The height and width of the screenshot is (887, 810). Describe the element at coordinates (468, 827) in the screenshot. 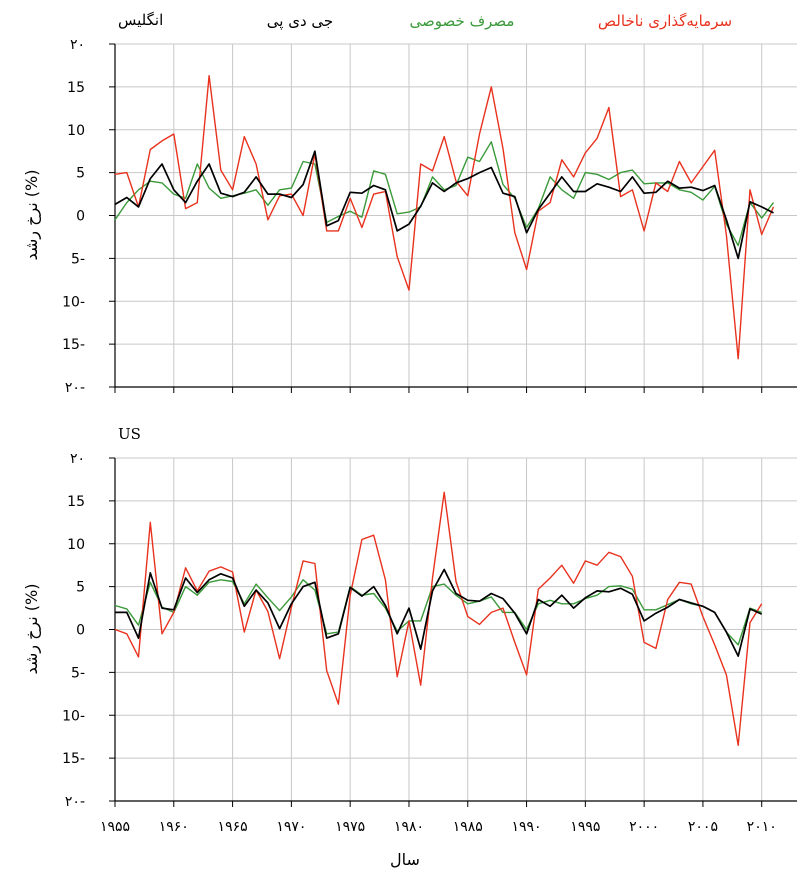

I see `x-tick-label: ۱۹۸۵` at that location.